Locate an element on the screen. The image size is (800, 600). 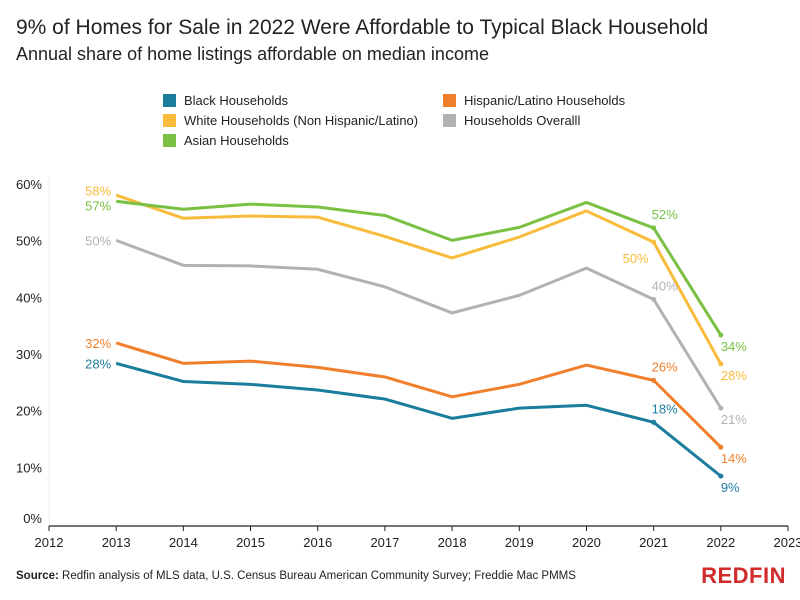
legend-item-black: Black Households is located at coordinates (303, 100).